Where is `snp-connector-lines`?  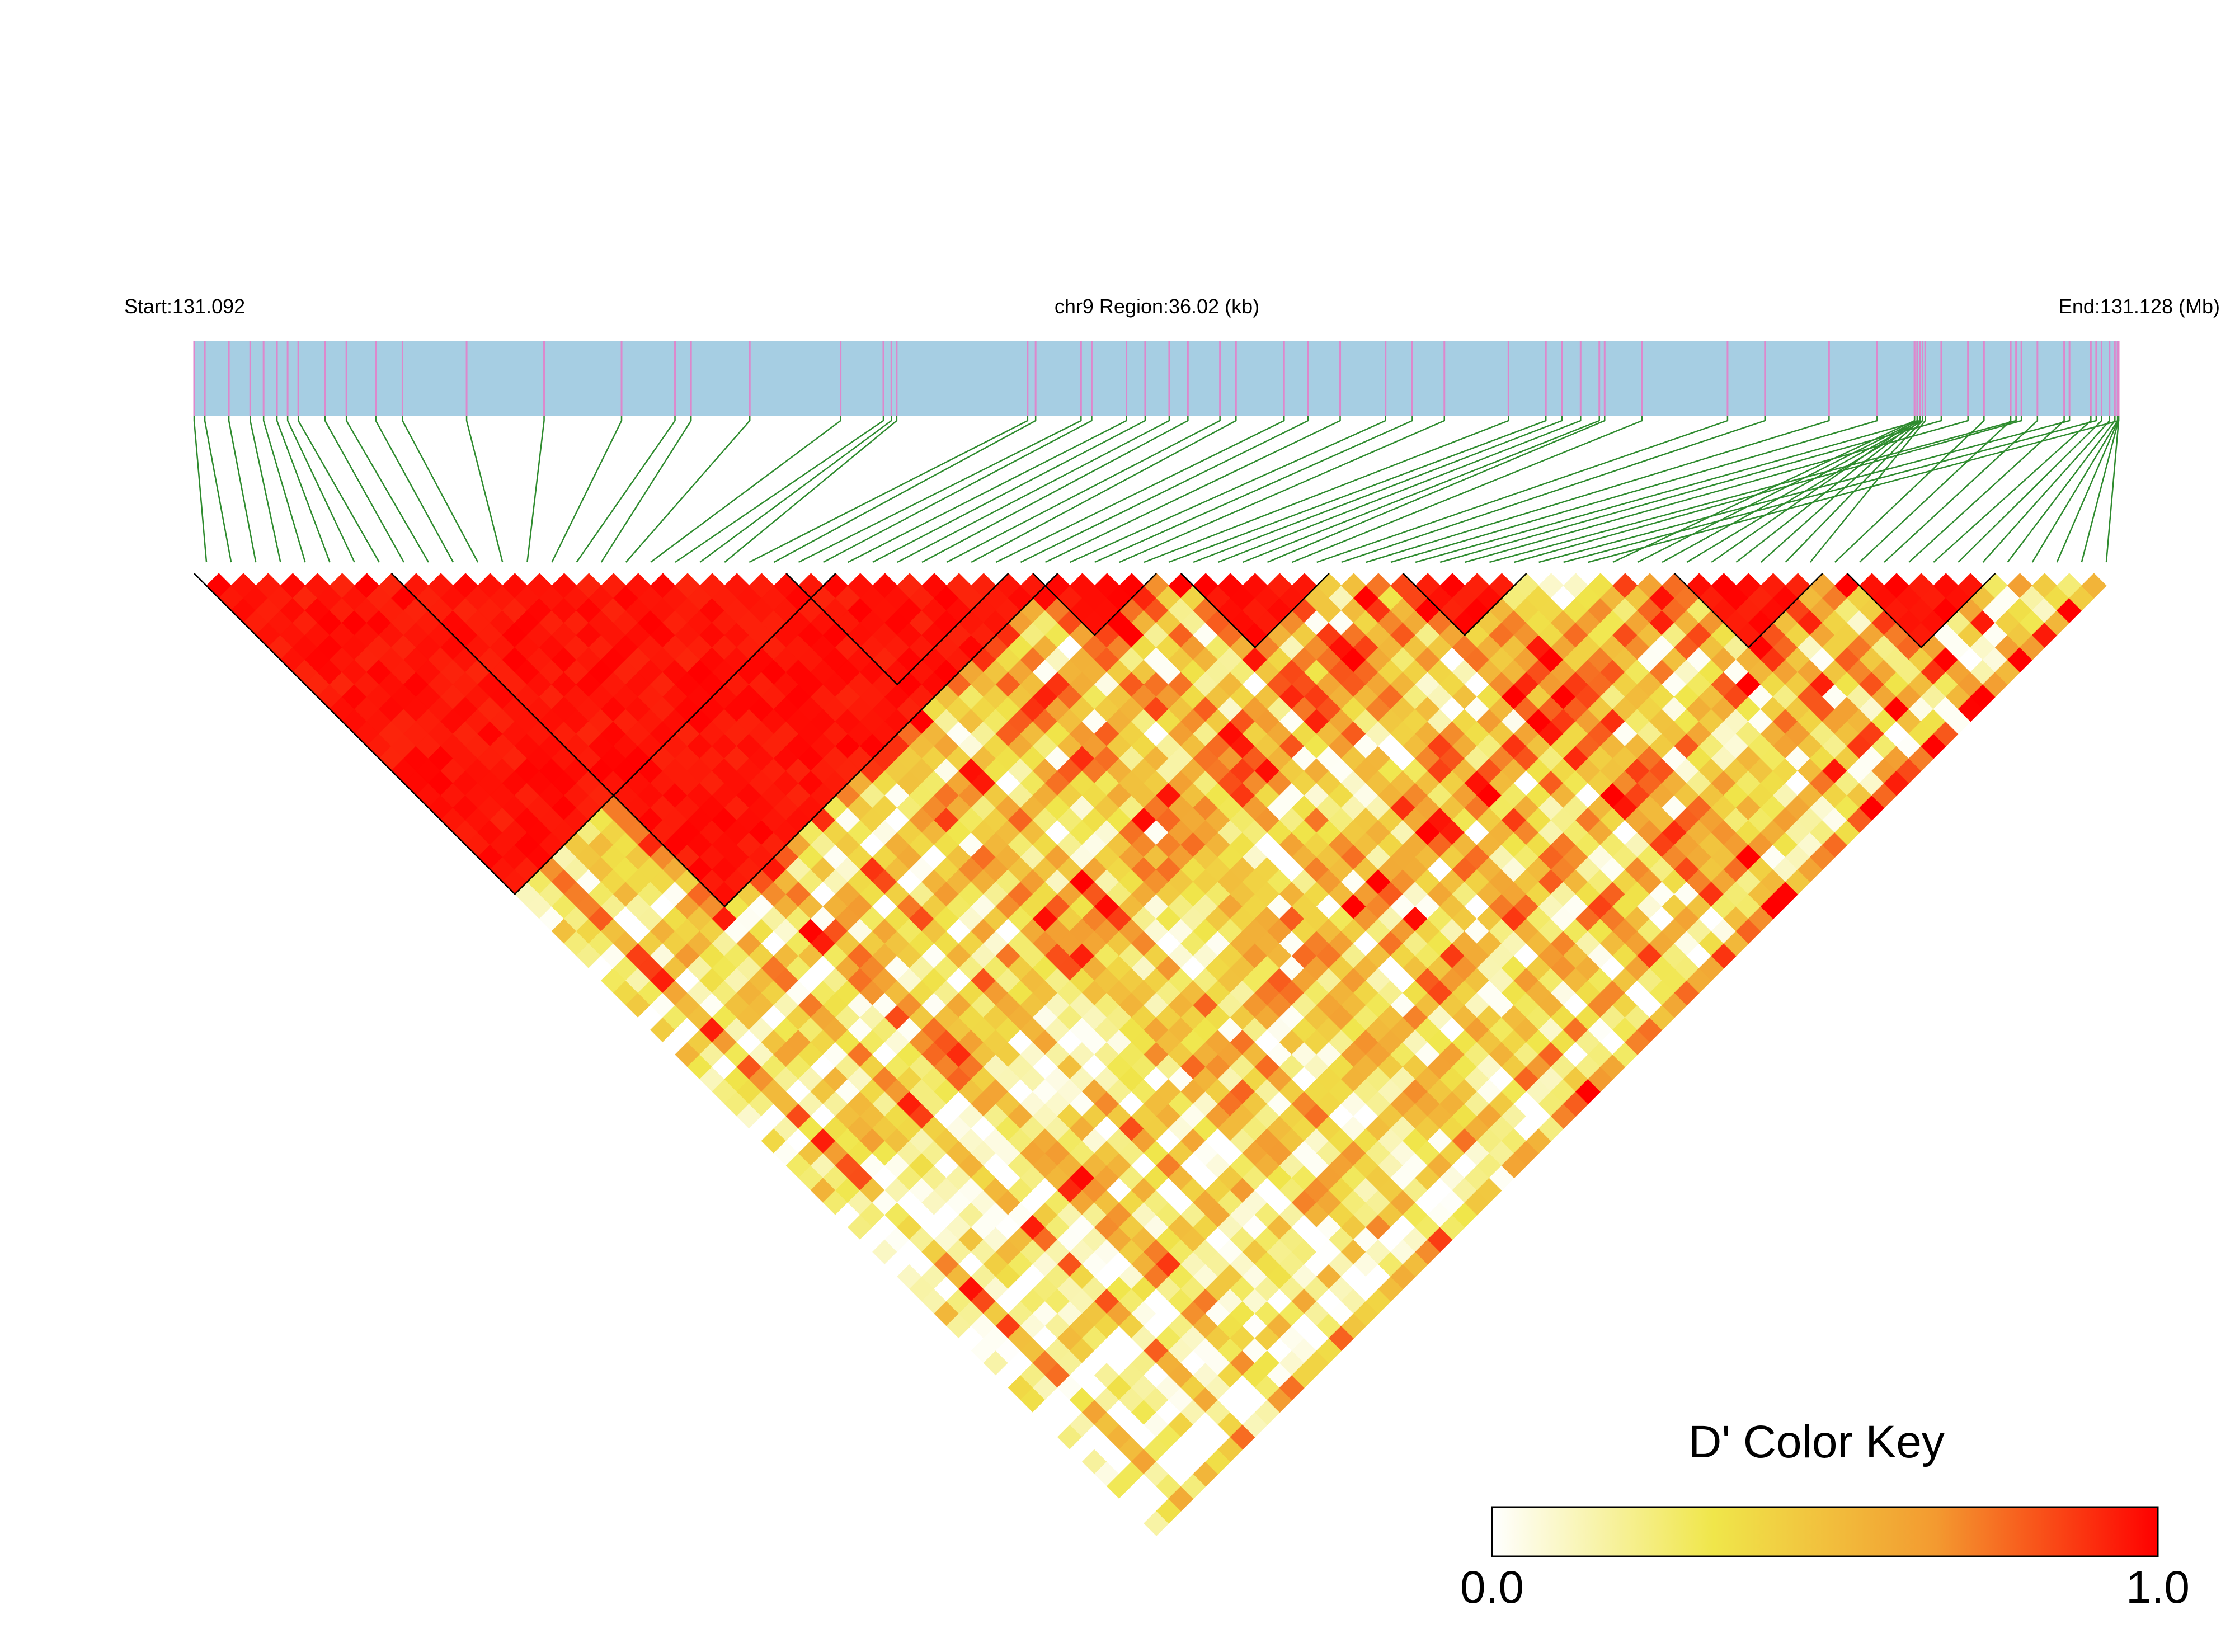 snp-connector-lines is located at coordinates (1156, 490).